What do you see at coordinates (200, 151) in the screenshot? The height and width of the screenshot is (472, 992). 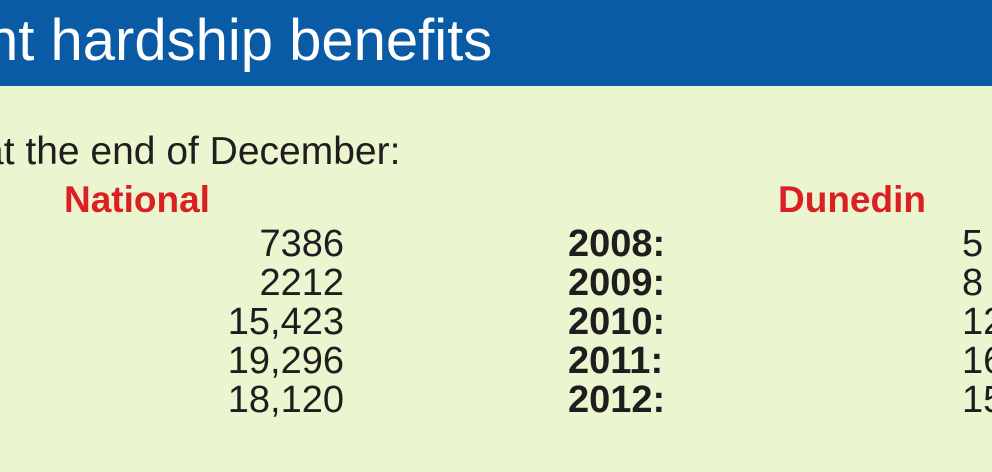 I see `table-subtitle: at the end of December:` at bounding box center [200, 151].